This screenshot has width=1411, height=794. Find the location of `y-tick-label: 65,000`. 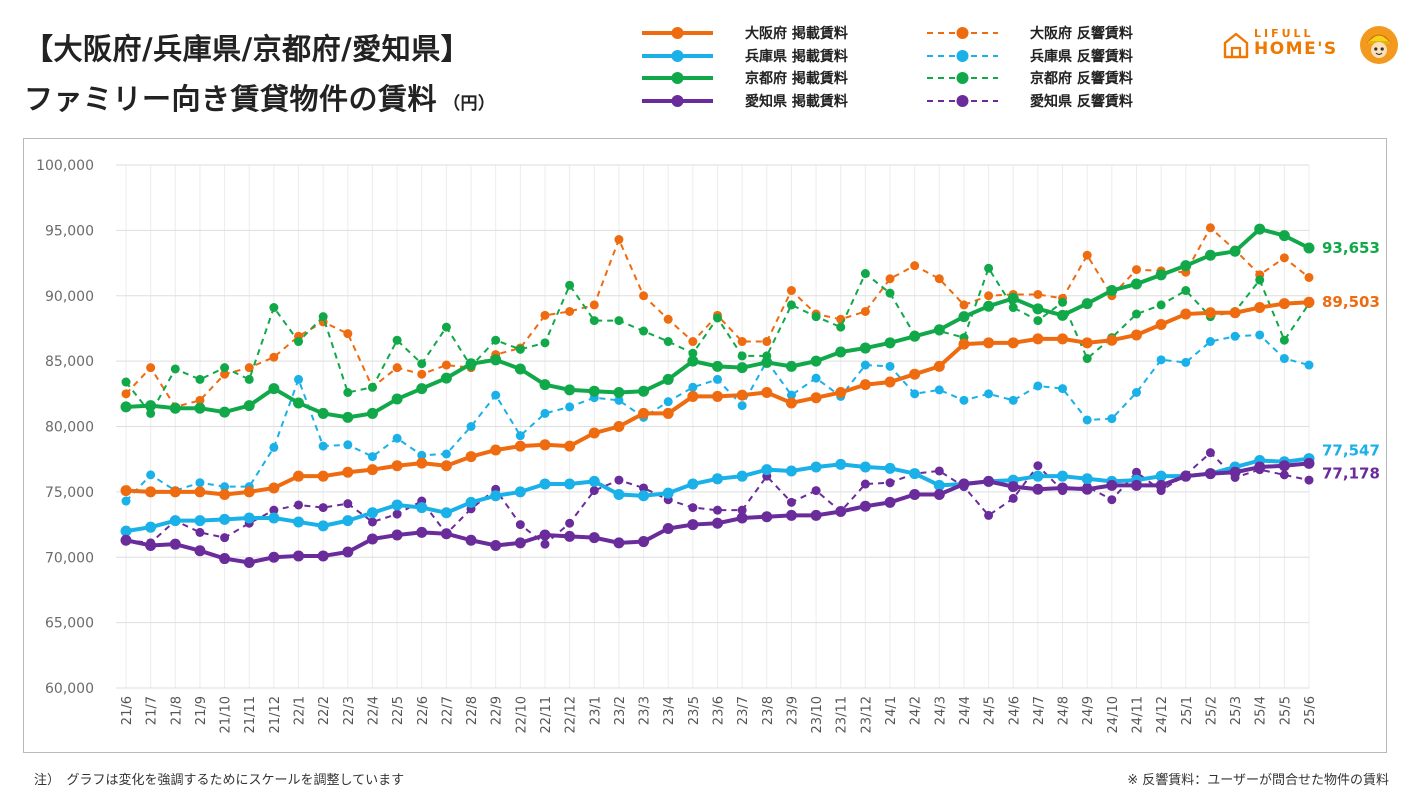

y-tick-label: 65,000 is located at coordinates (69, 624).